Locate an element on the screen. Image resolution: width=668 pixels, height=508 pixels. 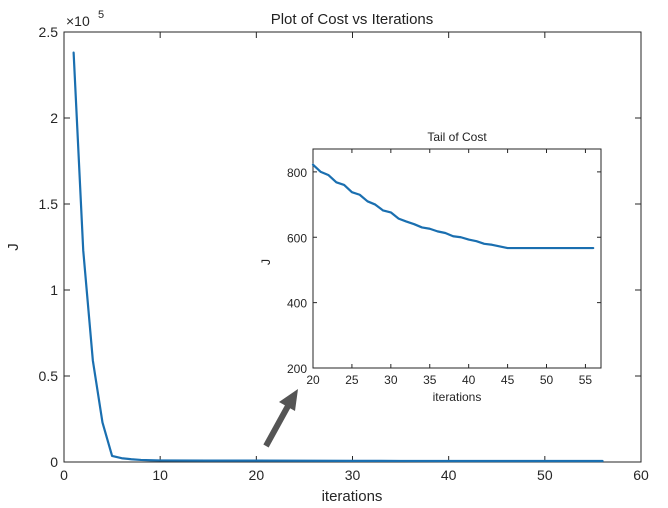
inset-y-tick-label: 200 is located at coordinates (297, 369).